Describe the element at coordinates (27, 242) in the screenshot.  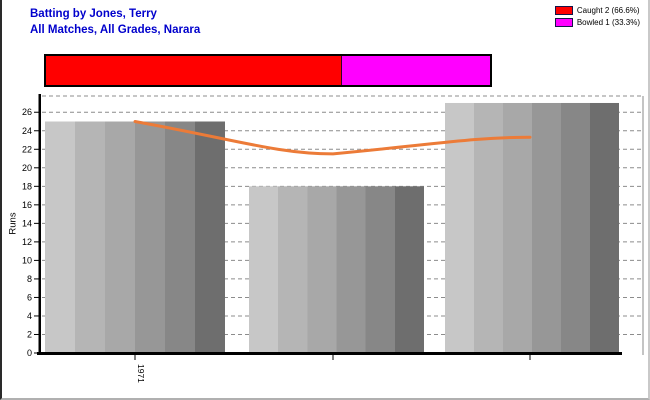
I see `y-tick-label: 12` at that location.